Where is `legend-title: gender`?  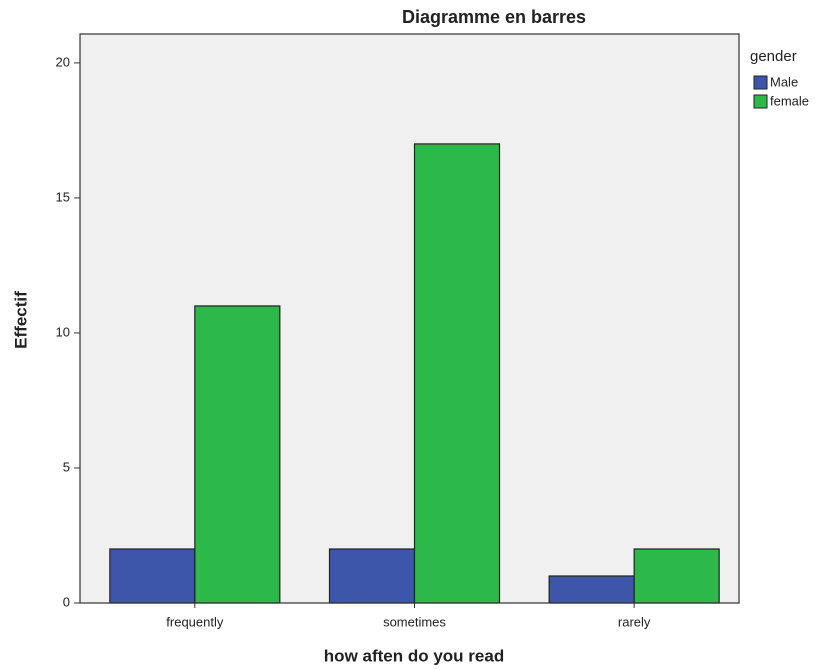
legend-title: gender is located at coordinates (773, 56).